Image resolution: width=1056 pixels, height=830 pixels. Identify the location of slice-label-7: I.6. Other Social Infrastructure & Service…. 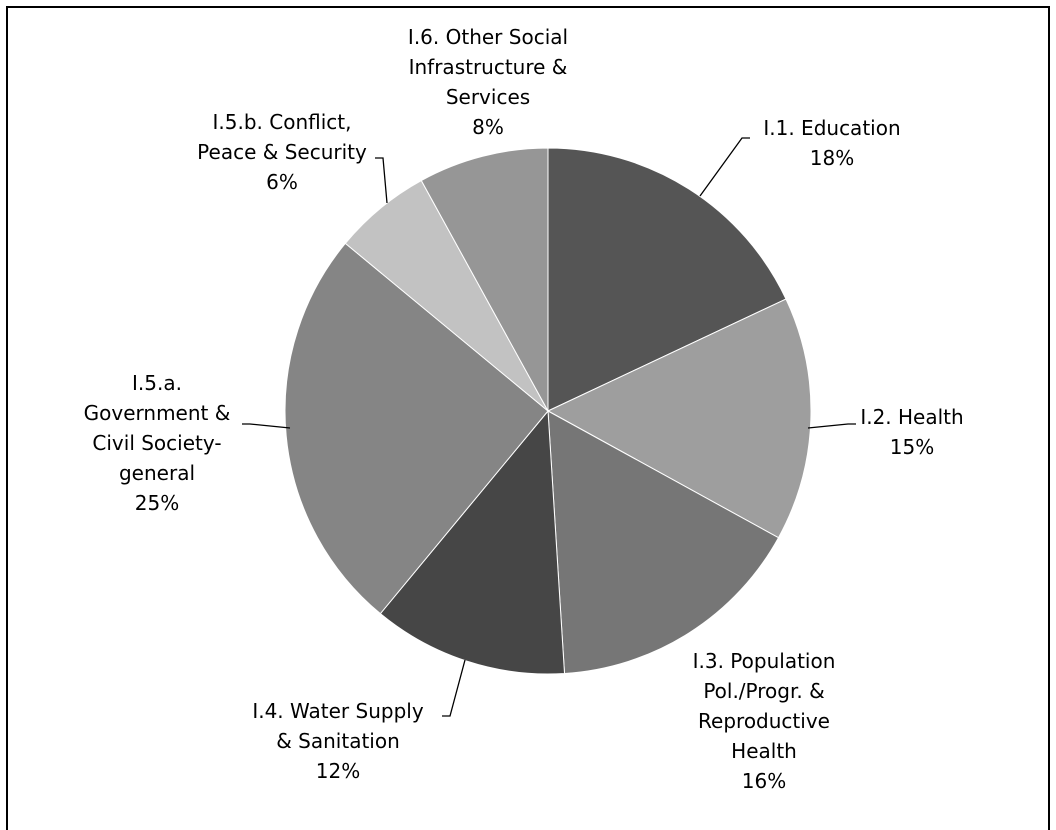
(488, 82).